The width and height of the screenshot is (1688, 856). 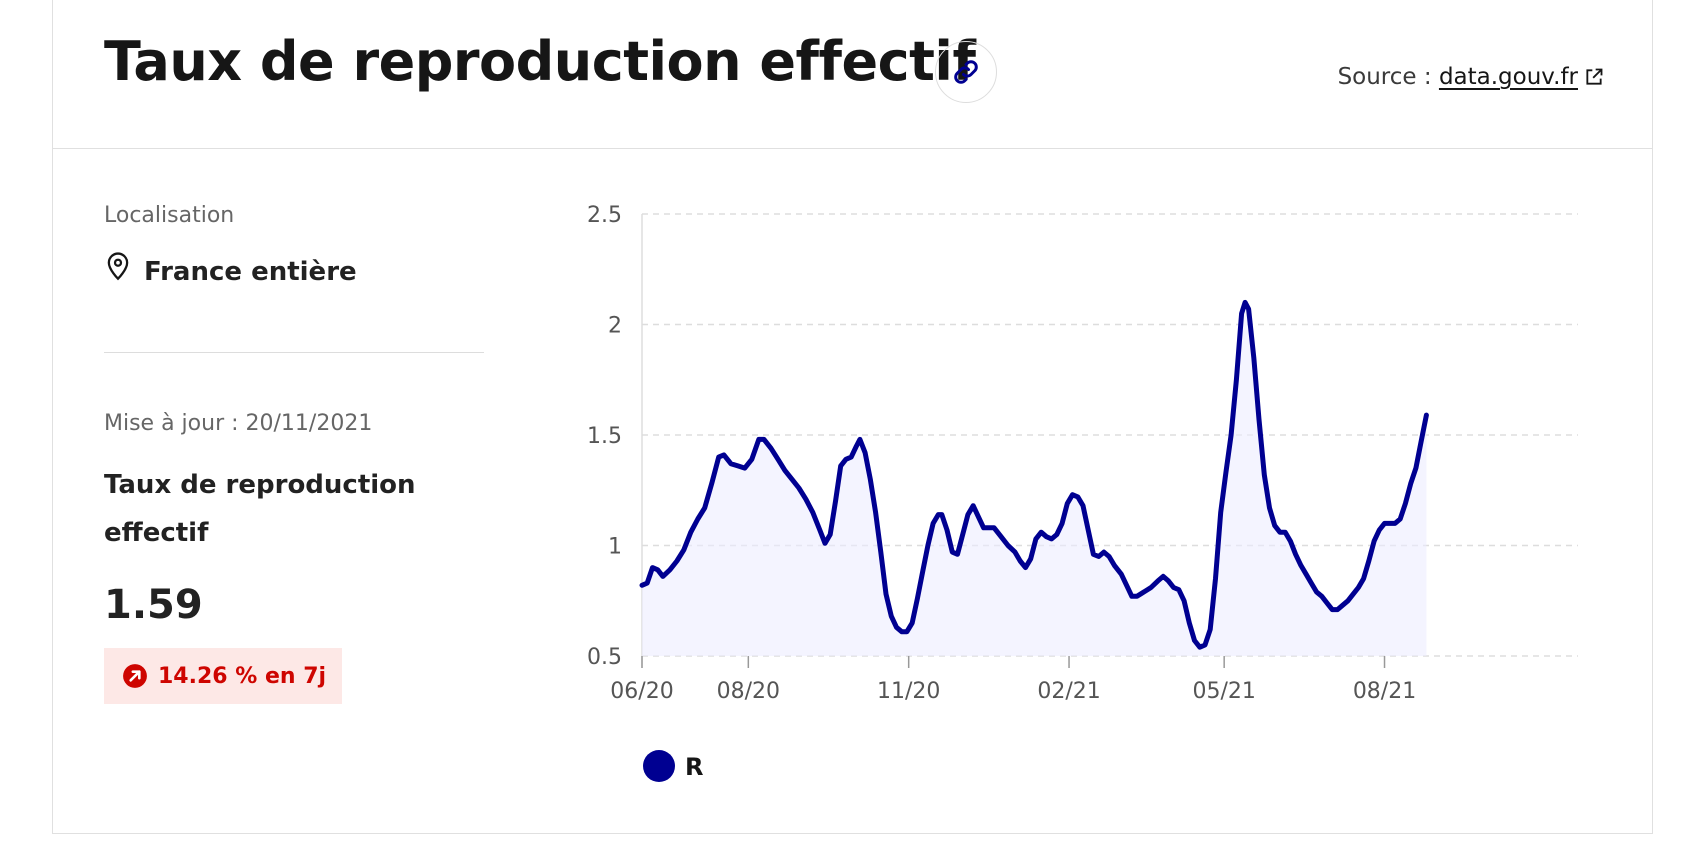 What do you see at coordinates (238, 423) in the screenshot?
I see `update-date: Mise à jour : 20/11/2021` at bounding box center [238, 423].